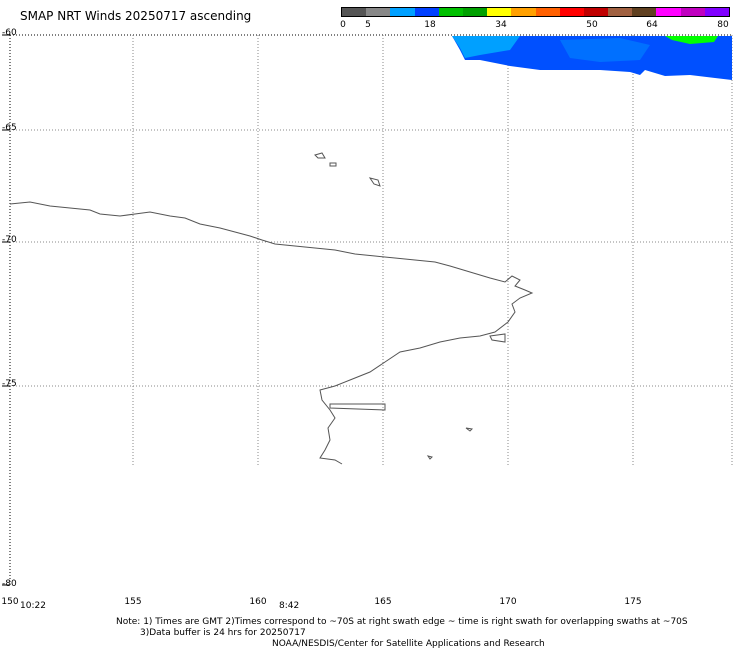 The image size is (740, 650). What do you see at coordinates (136, 16) in the screenshot?
I see `map-title: SMAP NRT Winds 20250717 ascending` at bounding box center [136, 16].